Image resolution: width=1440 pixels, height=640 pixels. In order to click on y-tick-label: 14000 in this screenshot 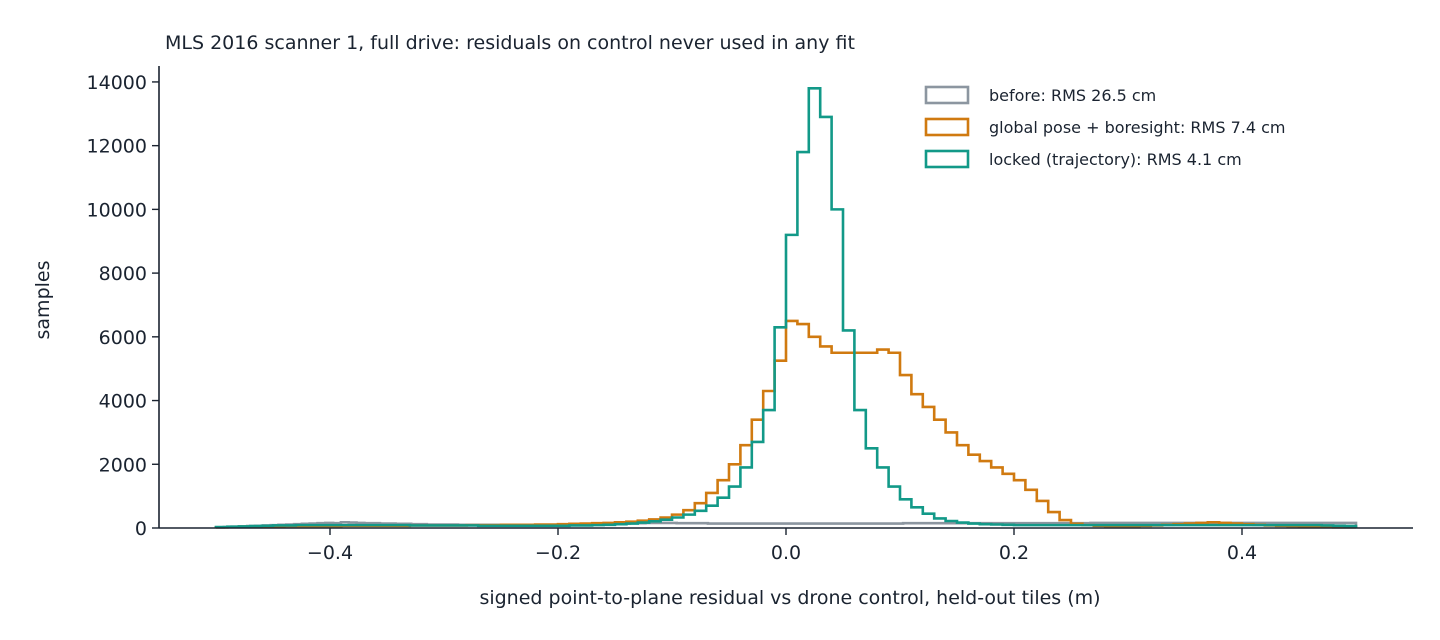, I will do `click(117, 83)`.